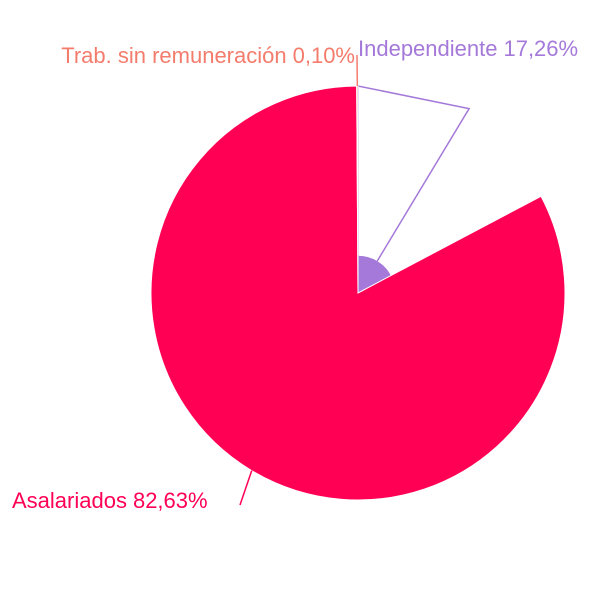 This screenshot has height=616, width=611. What do you see at coordinates (170, 500) in the screenshot?
I see `label-value: 82,63%` at bounding box center [170, 500].